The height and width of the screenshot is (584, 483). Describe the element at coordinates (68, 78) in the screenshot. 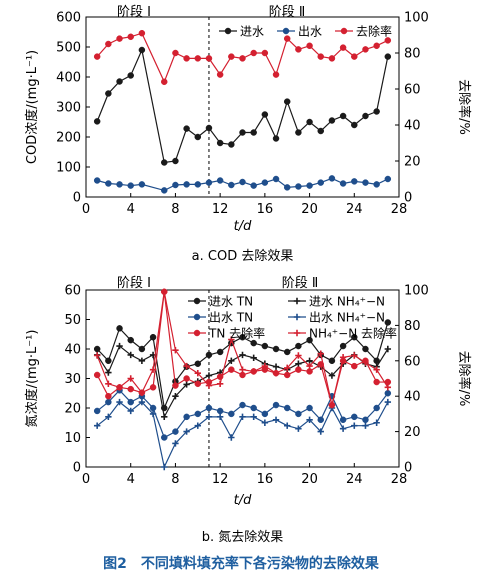

I see `y-tick-label: 400` at that location.